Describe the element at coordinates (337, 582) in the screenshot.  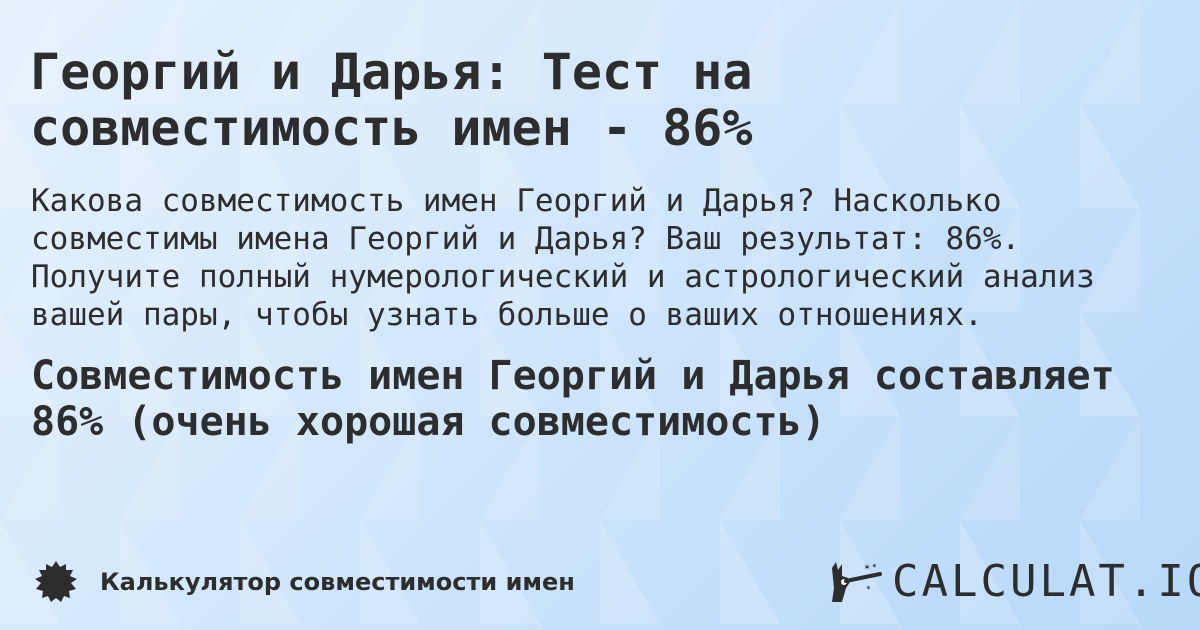
I see `footer-label: Калькулятор совместимости имен` at that location.